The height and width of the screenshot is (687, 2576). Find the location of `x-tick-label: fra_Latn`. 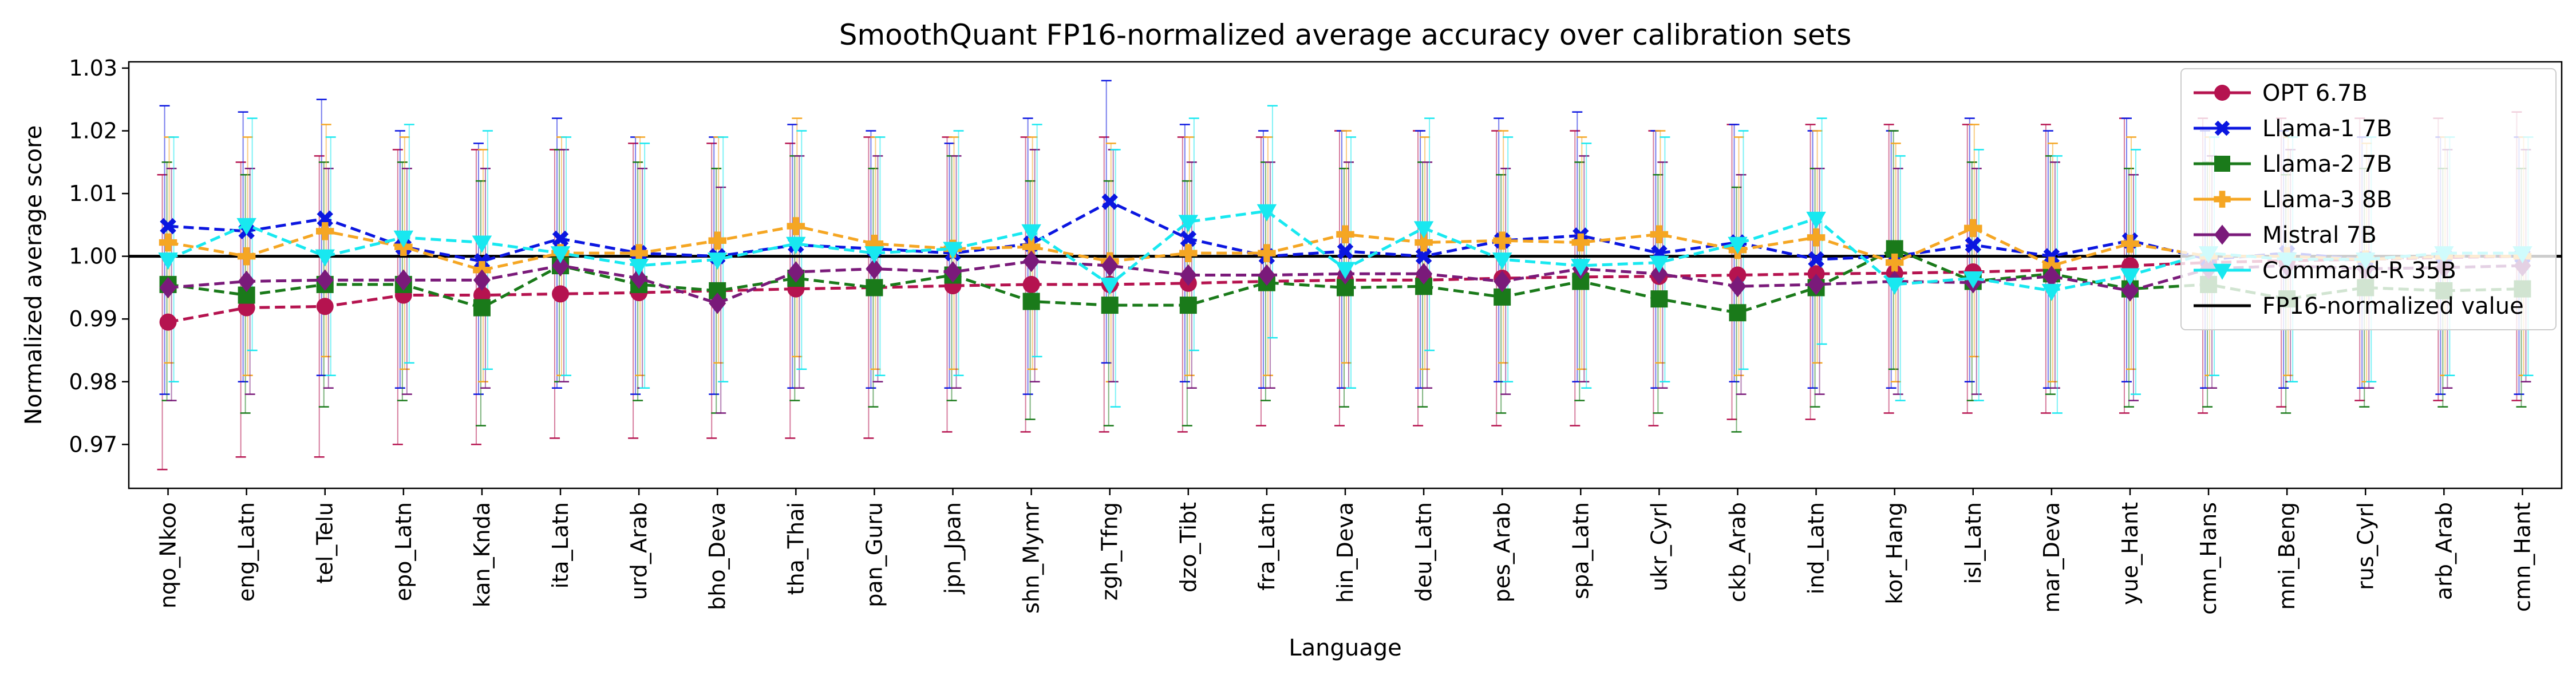

x-tick-label: fra_Latn is located at coordinates (1266, 546).